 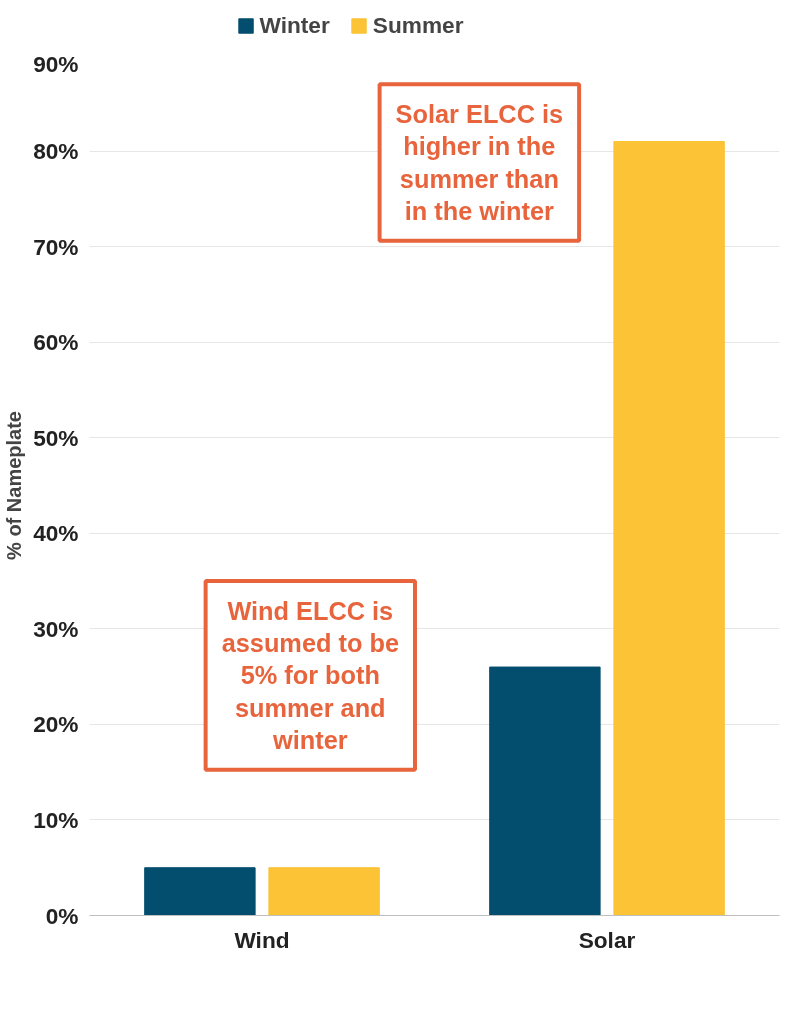 I want to click on x-tick-label: Solar, so click(x=607, y=939).